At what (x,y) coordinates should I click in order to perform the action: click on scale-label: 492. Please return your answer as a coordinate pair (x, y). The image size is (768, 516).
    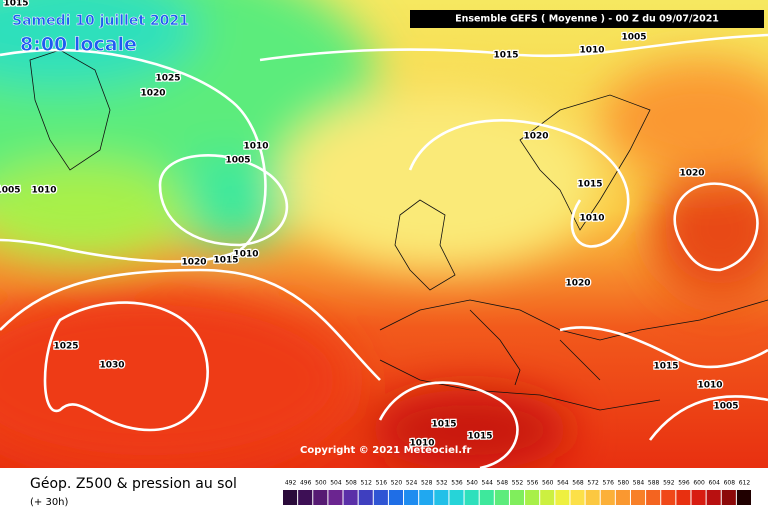
    Looking at the image, I should click on (291, 483).